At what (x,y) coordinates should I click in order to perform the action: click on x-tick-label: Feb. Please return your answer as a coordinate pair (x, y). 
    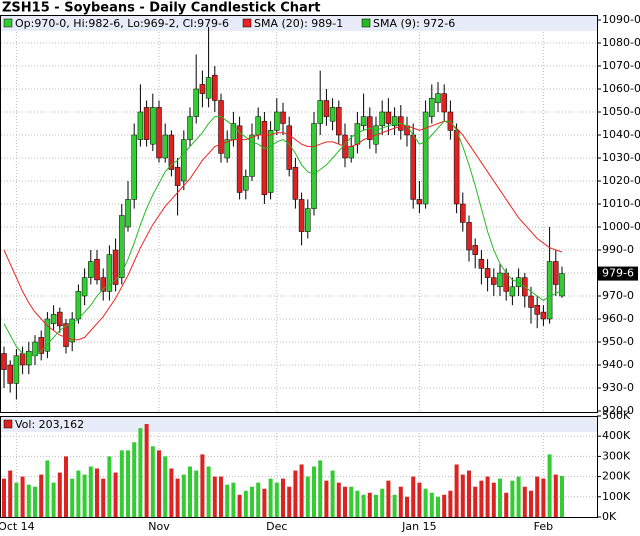
    Looking at the image, I should click on (543, 526).